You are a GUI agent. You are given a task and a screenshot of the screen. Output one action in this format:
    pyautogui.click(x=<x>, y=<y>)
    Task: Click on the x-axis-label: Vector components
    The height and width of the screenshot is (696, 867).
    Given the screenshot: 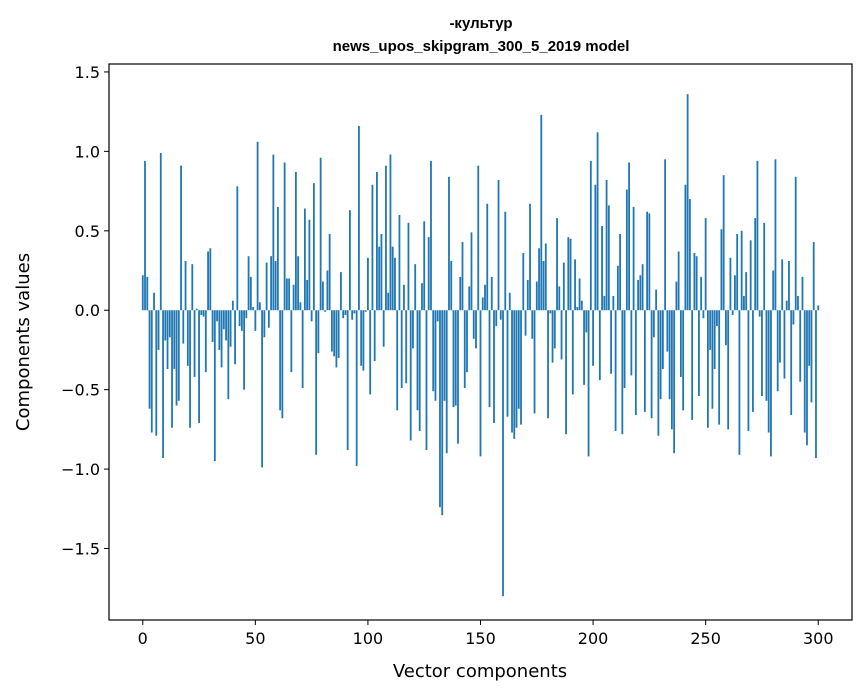 What is the action you would take?
    pyautogui.click(x=480, y=671)
    